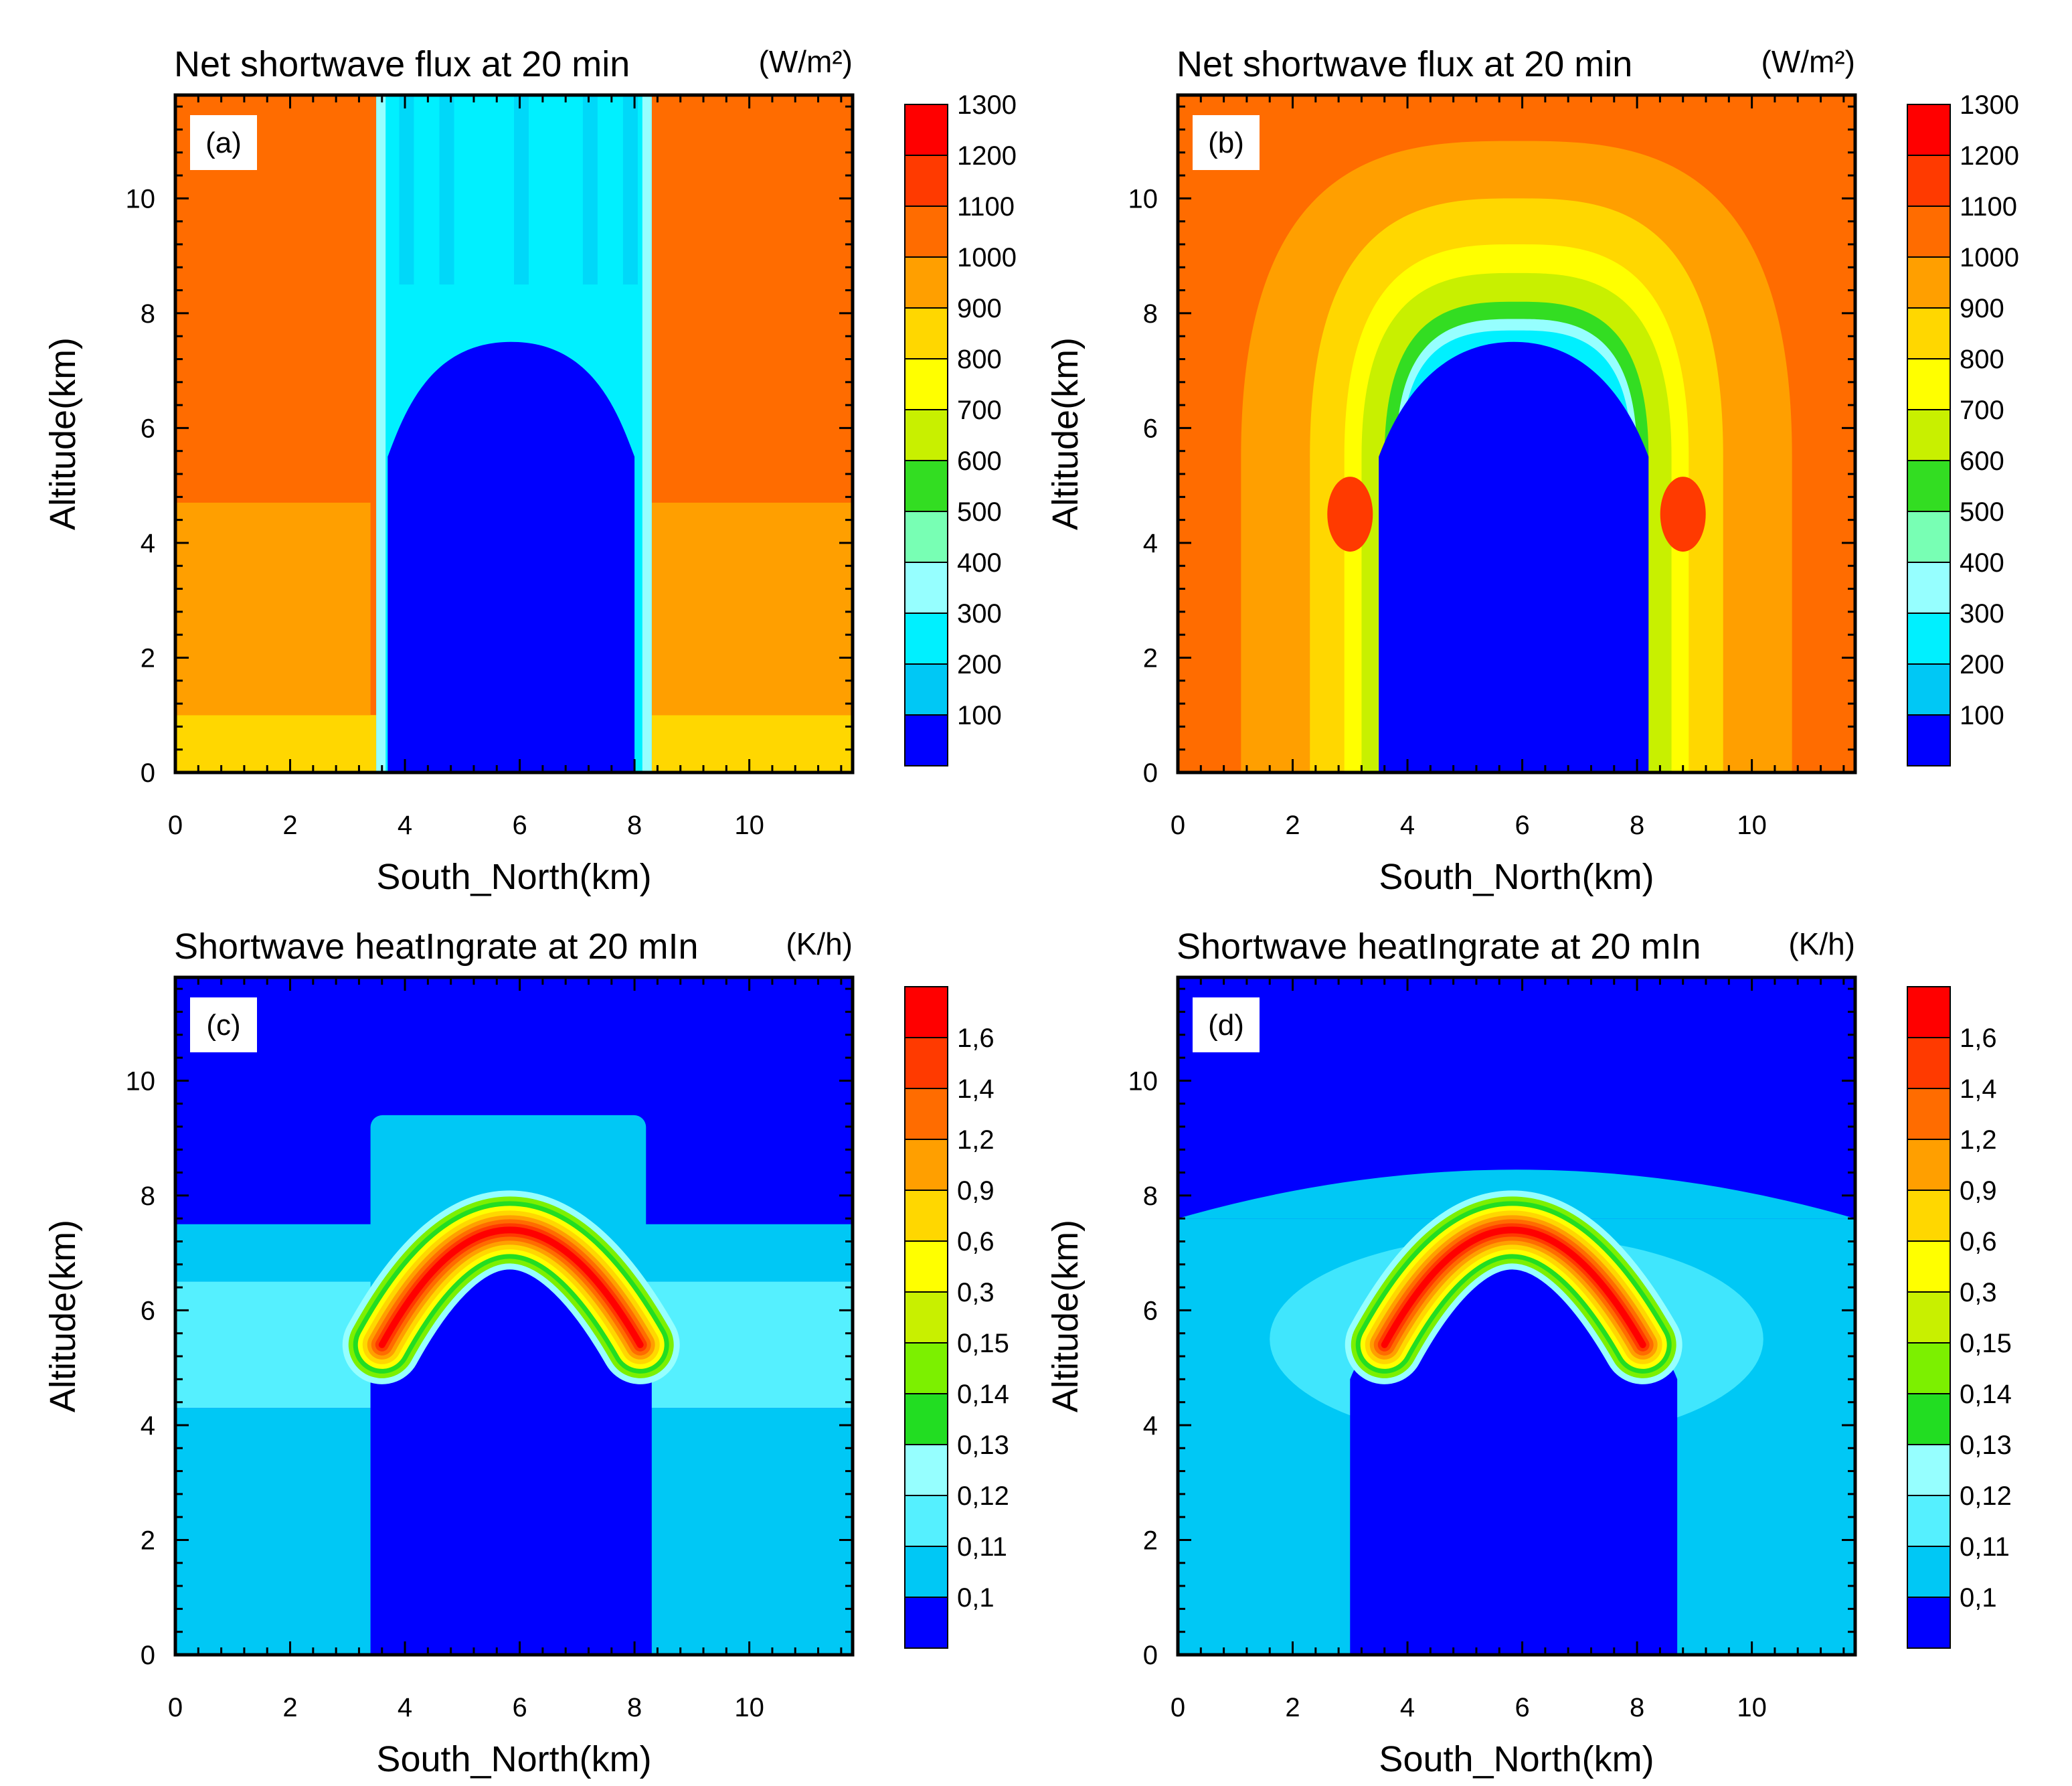 The height and width of the screenshot is (1786, 2072). What do you see at coordinates (1985, 1547) in the screenshot?
I see `colorbar-label: 0,11` at bounding box center [1985, 1547].